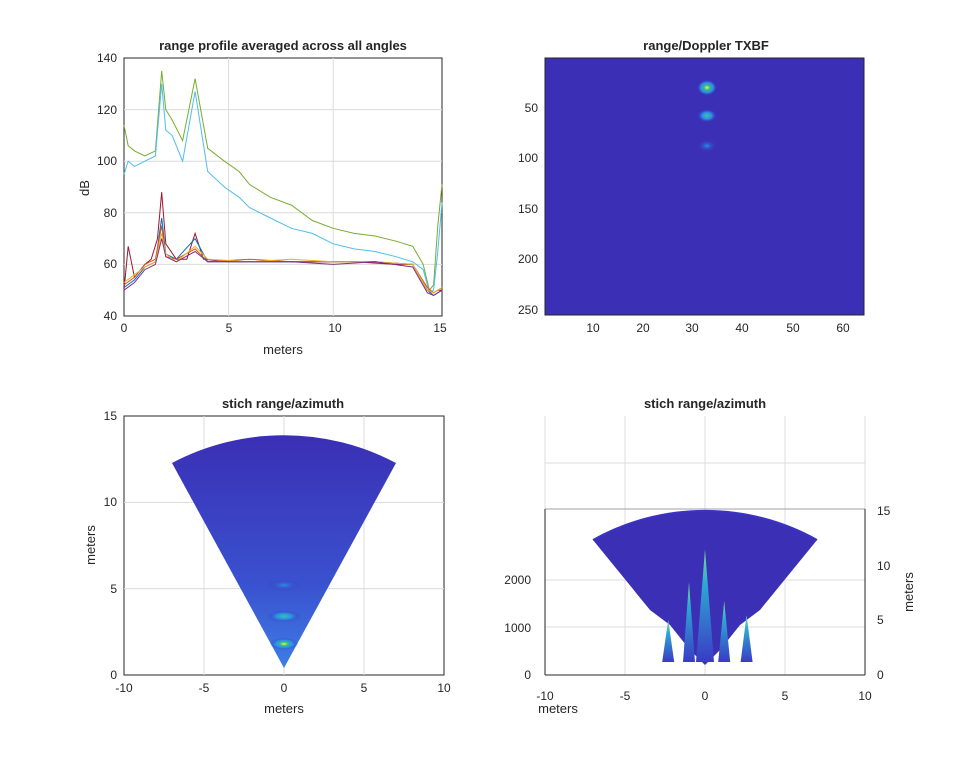  What do you see at coordinates (545, 696) in the screenshot?
I see `p4-xtick: -10` at bounding box center [545, 696].